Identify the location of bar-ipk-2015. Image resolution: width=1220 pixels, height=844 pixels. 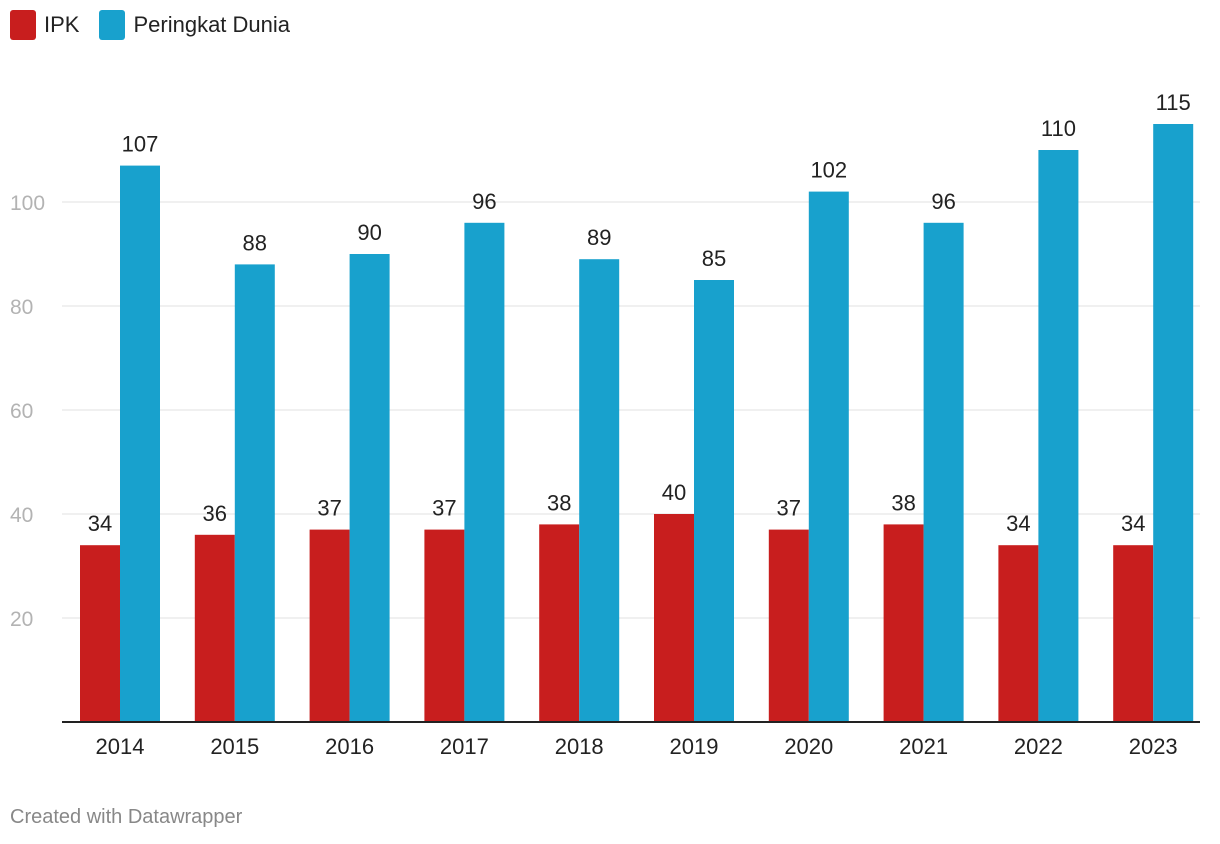
(214, 628).